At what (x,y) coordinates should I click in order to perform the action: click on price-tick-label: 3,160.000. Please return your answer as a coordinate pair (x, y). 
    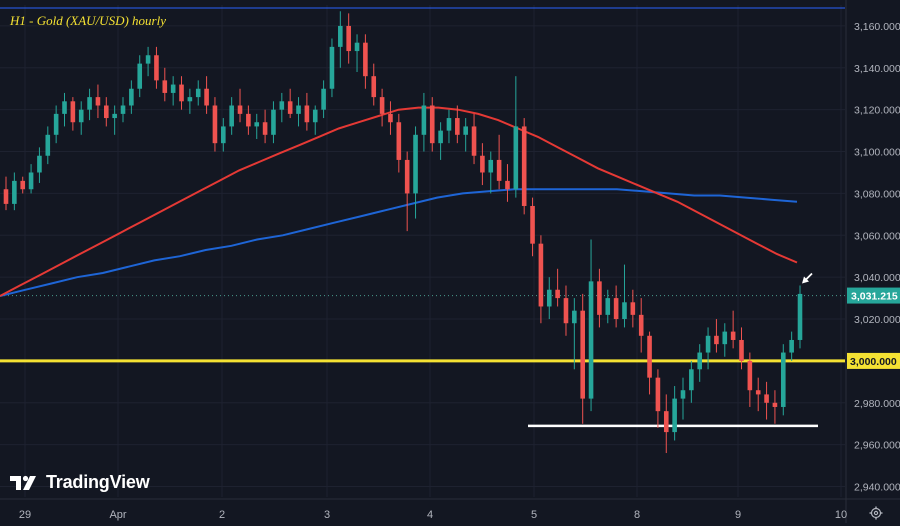
    Looking at the image, I should click on (877, 27).